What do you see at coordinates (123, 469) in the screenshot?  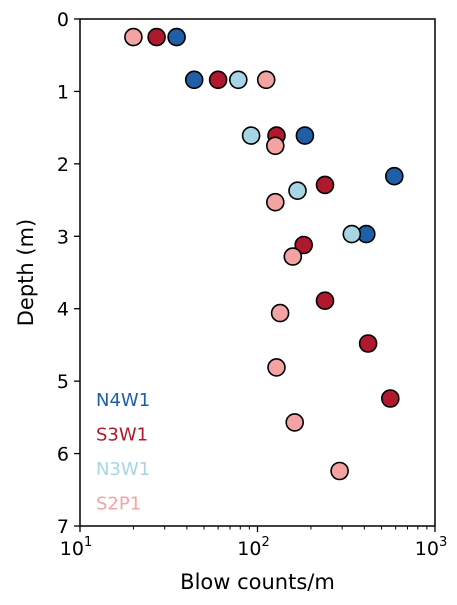 I see `legend-entry-n3w1: N3W1` at bounding box center [123, 469].